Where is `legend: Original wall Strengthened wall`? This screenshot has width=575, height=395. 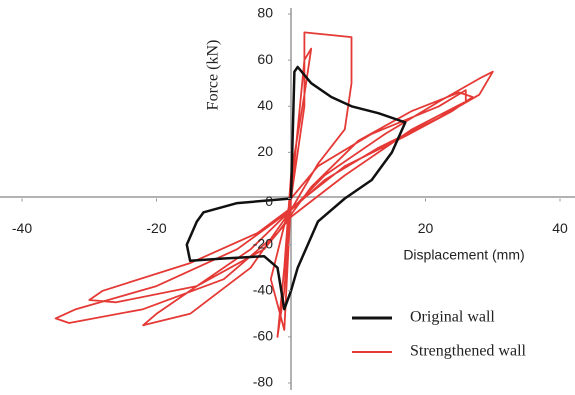
legend: Original wall Strengthened wall is located at coordinates (439, 334).